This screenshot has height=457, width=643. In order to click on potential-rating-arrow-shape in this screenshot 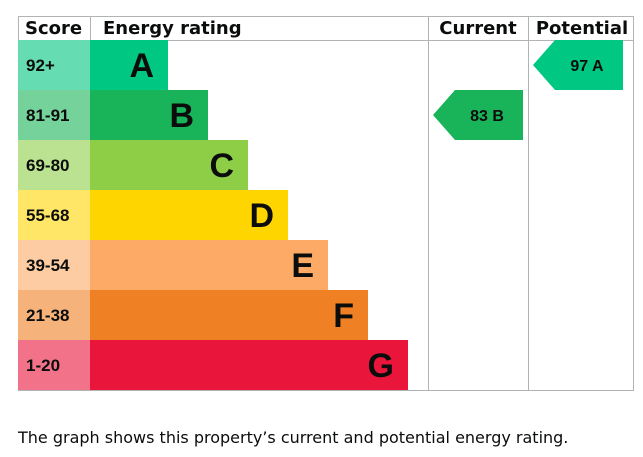, I will do `click(578, 65)`.